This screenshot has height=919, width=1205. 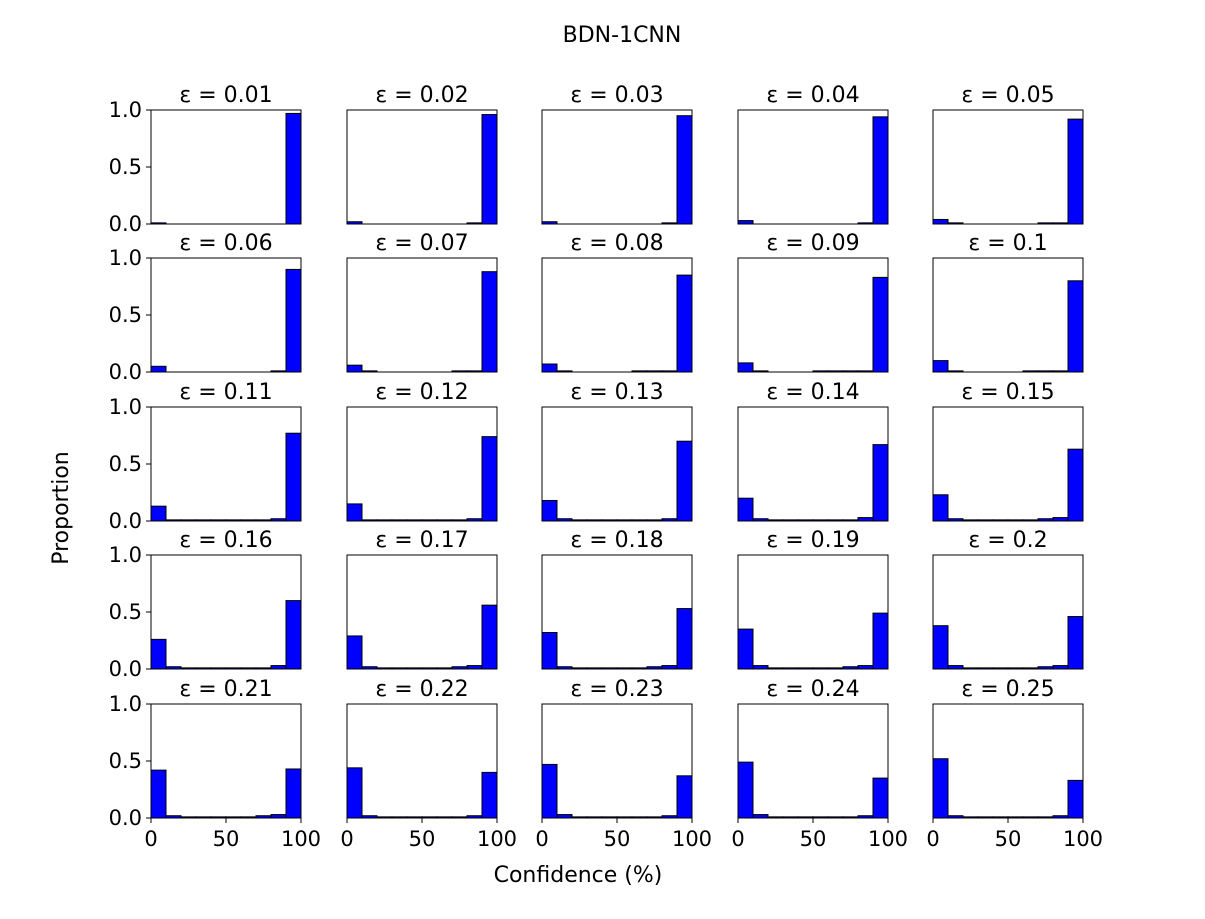 I want to click on histogram-panel: ε = 0.03, so click(x=617, y=154).